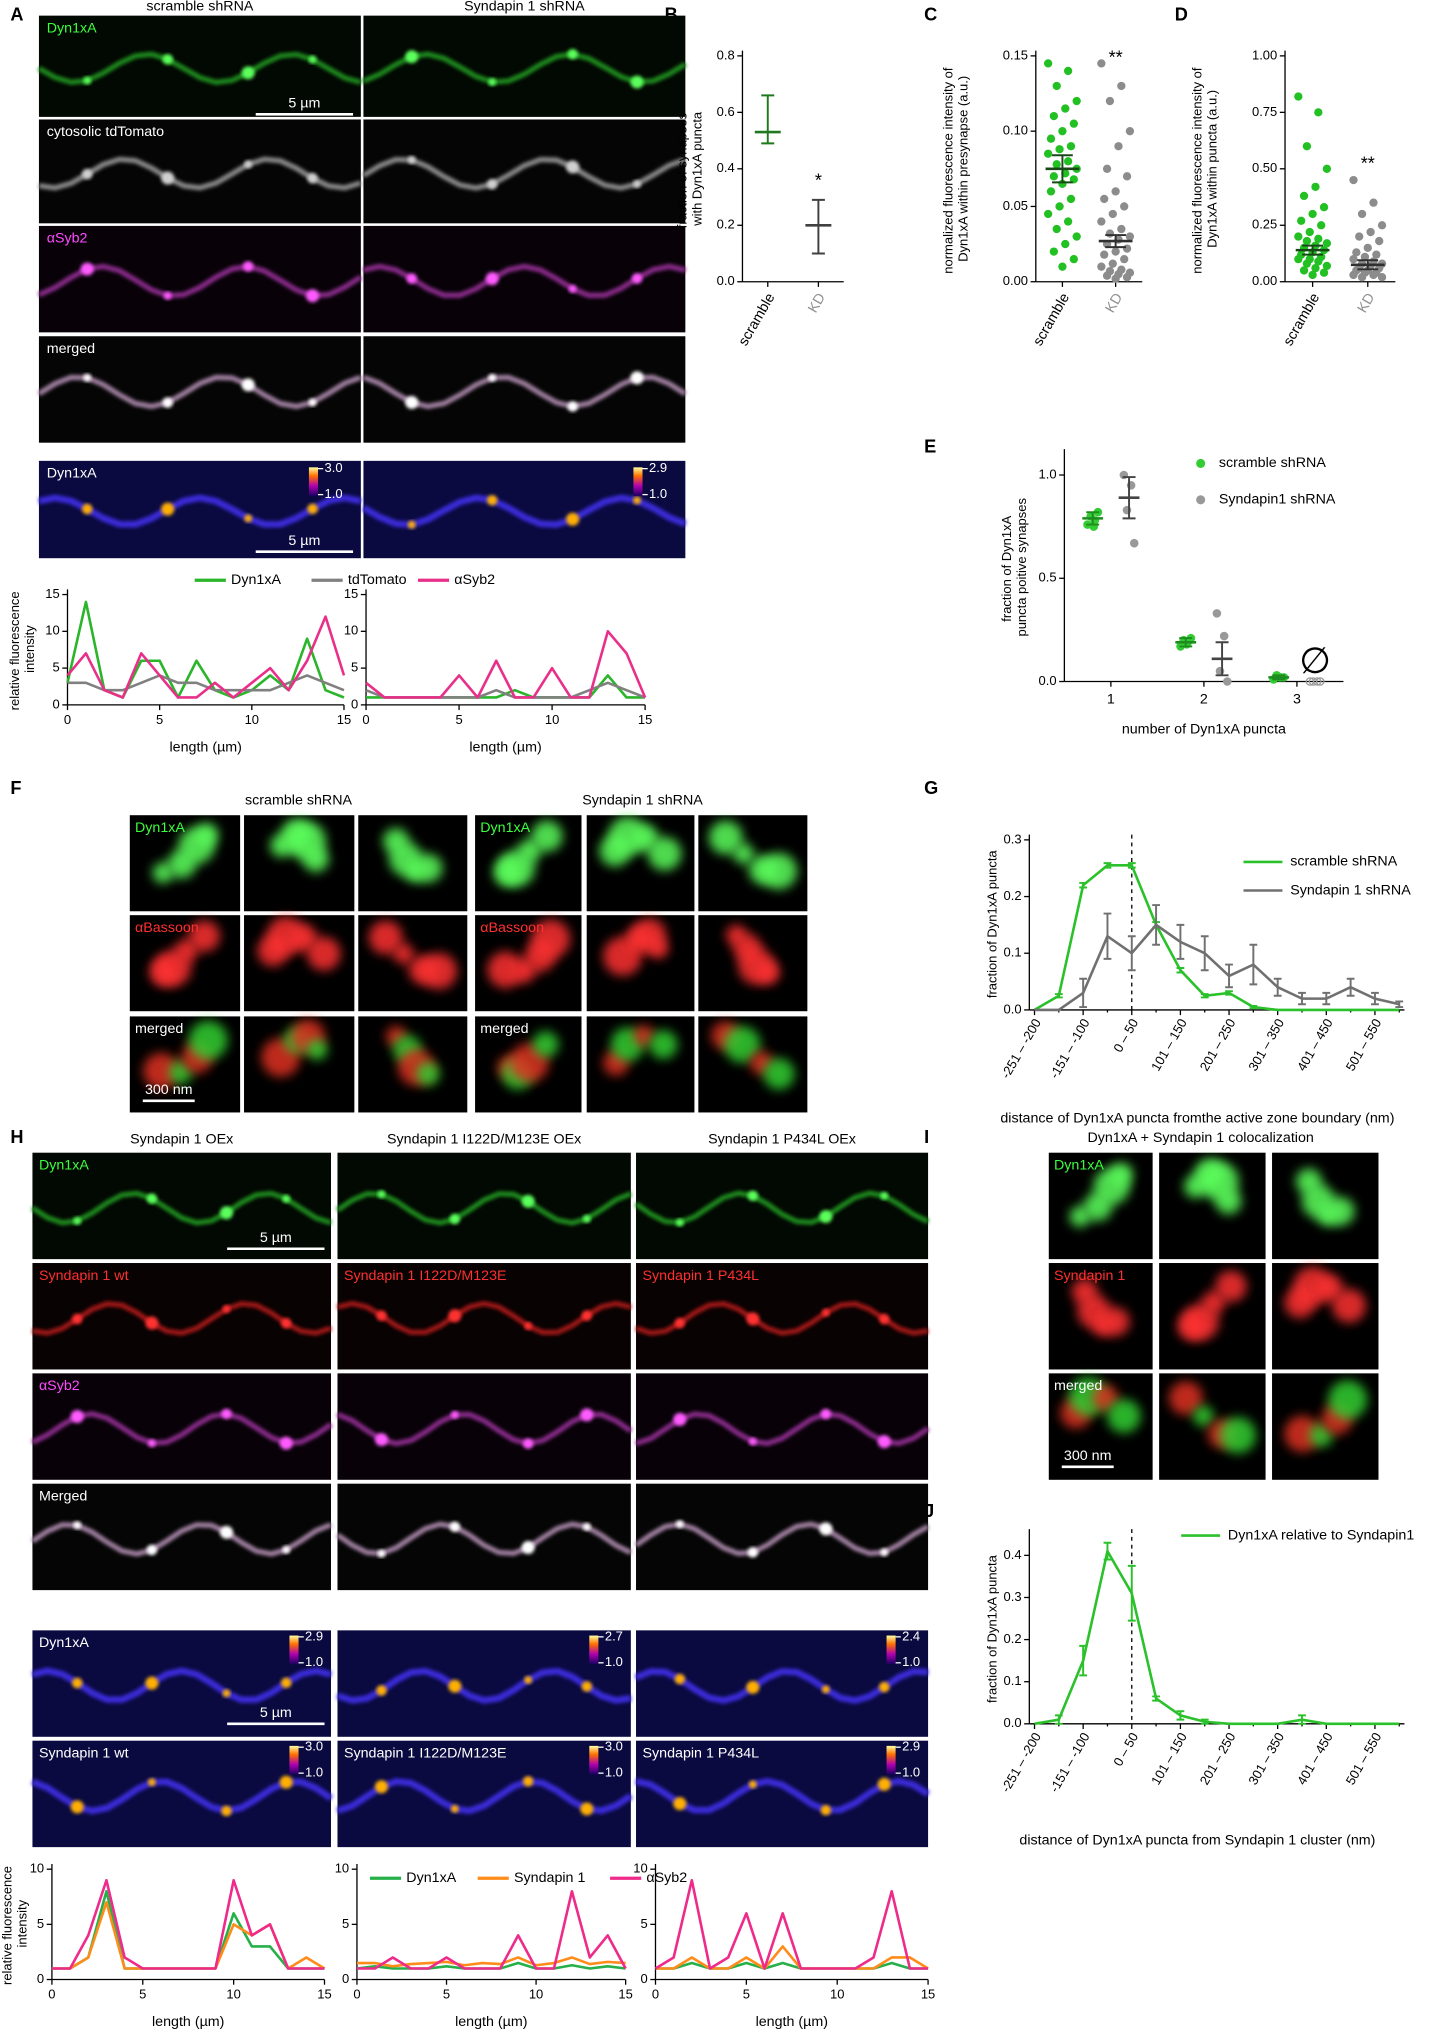 The image size is (1433, 2038). What do you see at coordinates (304, 541) in the screenshot?
I see `scale-bar-label: 5 µm` at bounding box center [304, 541].